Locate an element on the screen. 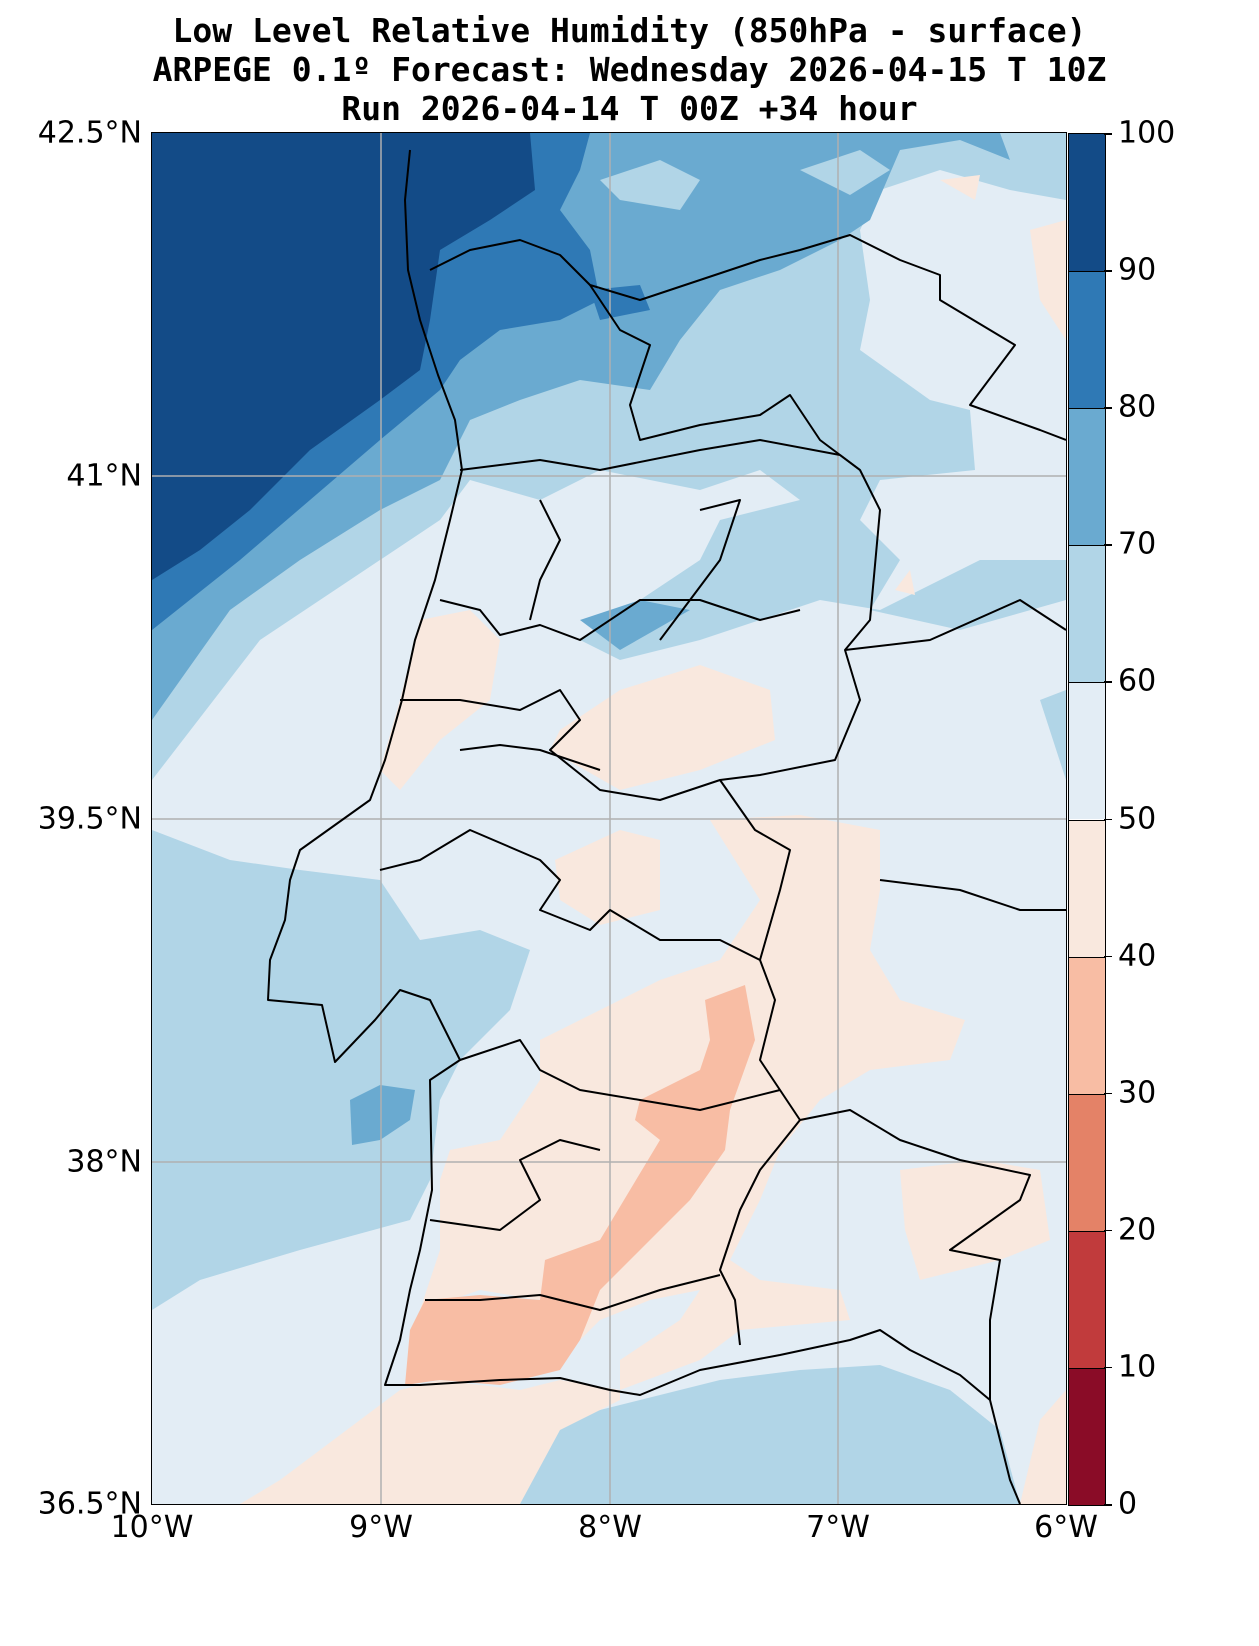 This screenshot has height=1646, width=1259. colorbar-tick-label: 100 is located at coordinates (1147, 133).